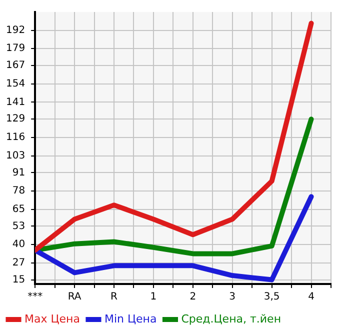  Describe the element at coordinates (19, 172) in the screenshot. I see `y-tick-label: 91` at that location.